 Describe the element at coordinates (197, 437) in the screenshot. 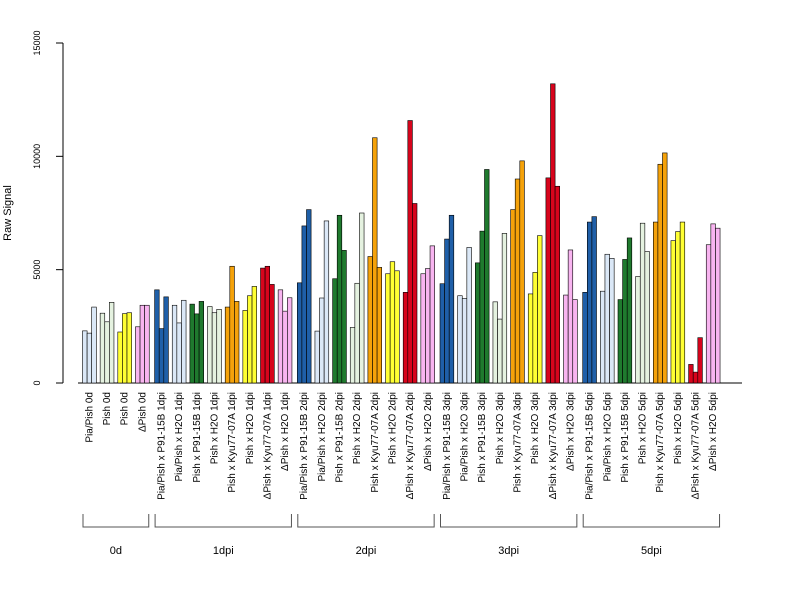

I see `condition-label: Pish x P91-15B 1dpi` at that location.